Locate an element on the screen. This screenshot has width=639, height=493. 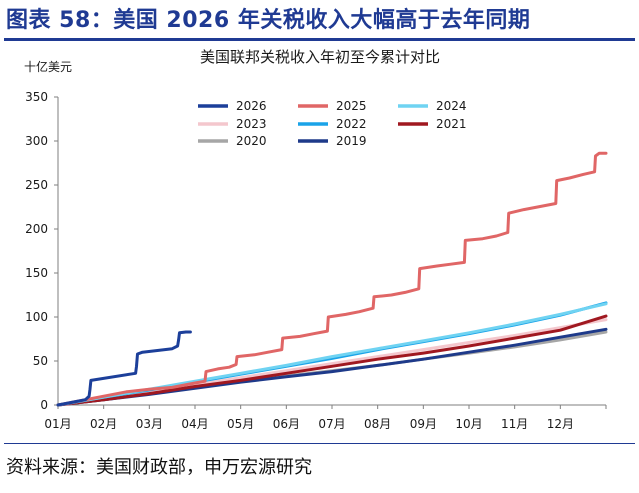
chart-title: 美国联邦关税收入年初至今累计对比 is located at coordinates (320, 57).